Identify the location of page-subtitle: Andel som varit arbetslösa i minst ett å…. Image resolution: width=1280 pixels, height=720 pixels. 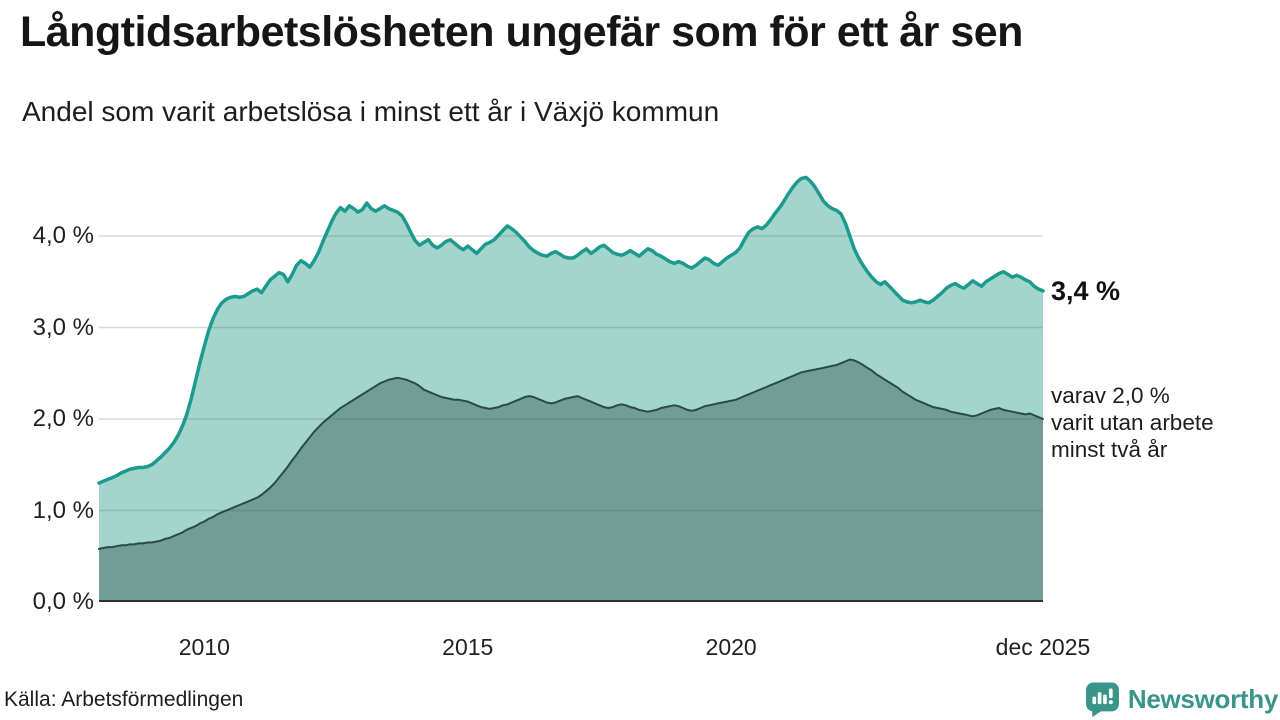
(371, 111).